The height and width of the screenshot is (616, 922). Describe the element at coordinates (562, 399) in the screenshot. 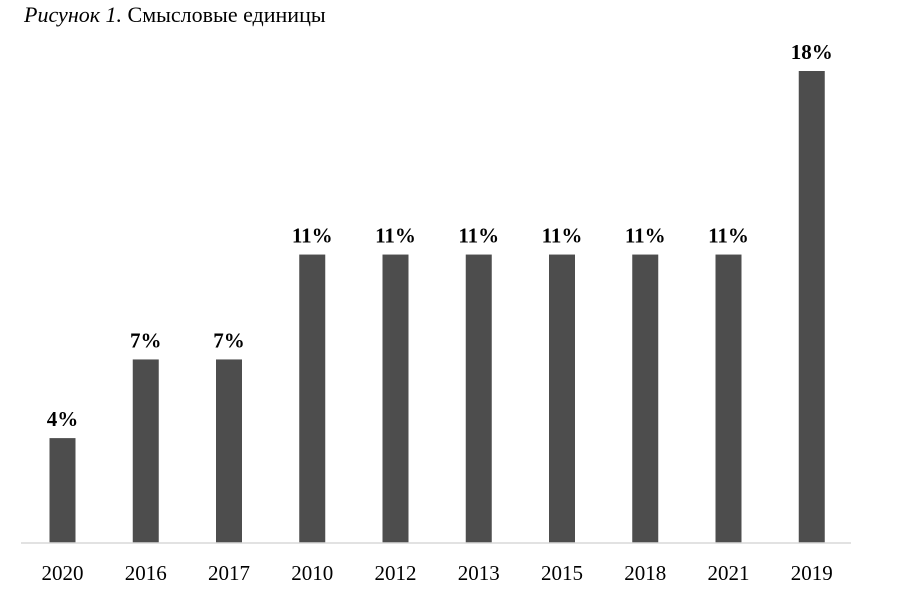

I see `bar-2015` at that location.